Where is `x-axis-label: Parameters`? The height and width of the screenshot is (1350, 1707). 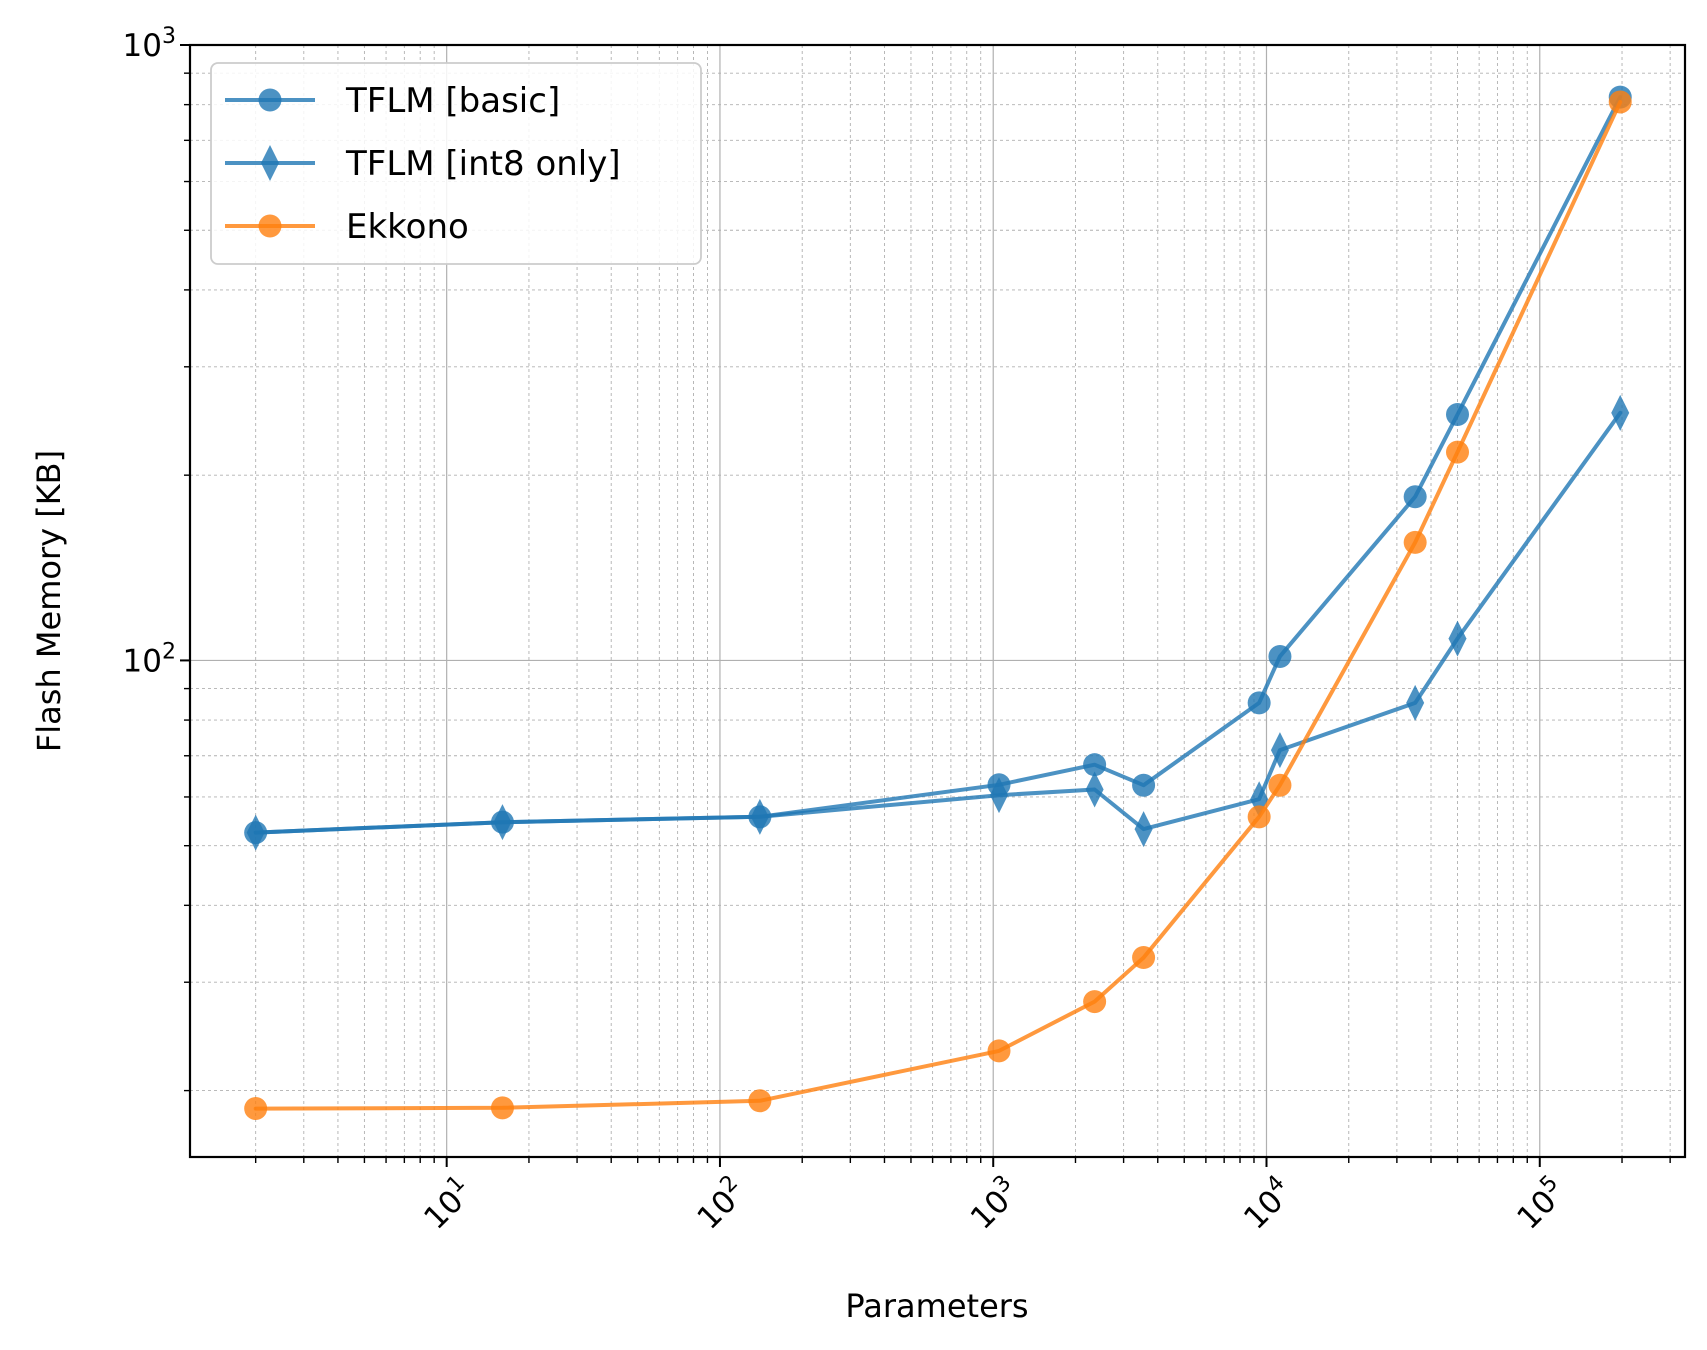 x-axis-label: Parameters is located at coordinates (936, 1306).